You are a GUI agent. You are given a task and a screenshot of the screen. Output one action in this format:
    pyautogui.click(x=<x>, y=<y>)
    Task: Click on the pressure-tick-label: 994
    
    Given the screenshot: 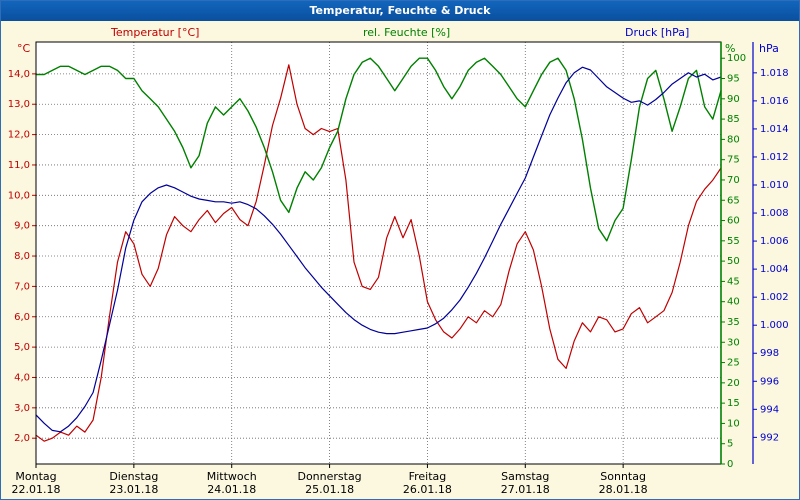 What is the action you would take?
    pyautogui.click(x=769, y=409)
    